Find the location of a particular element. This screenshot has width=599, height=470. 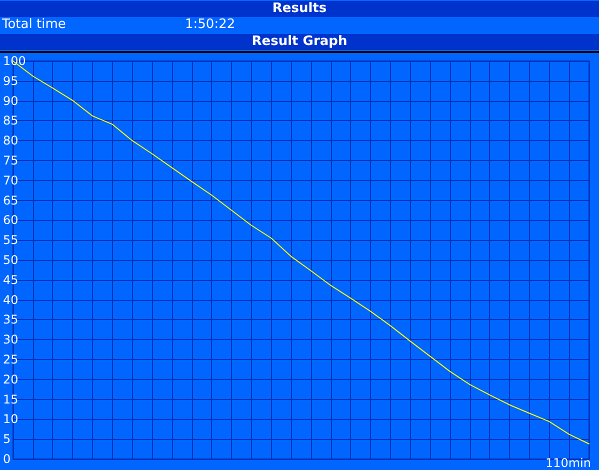

chart-title: Results is located at coordinates (299, 8).